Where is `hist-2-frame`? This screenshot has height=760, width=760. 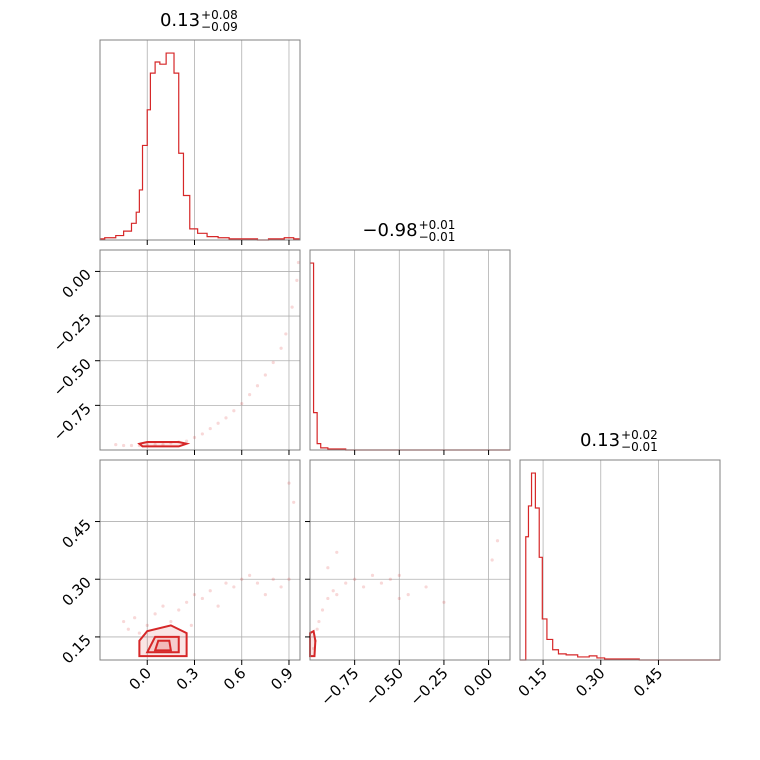 hist-2-frame is located at coordinates (620, 560).